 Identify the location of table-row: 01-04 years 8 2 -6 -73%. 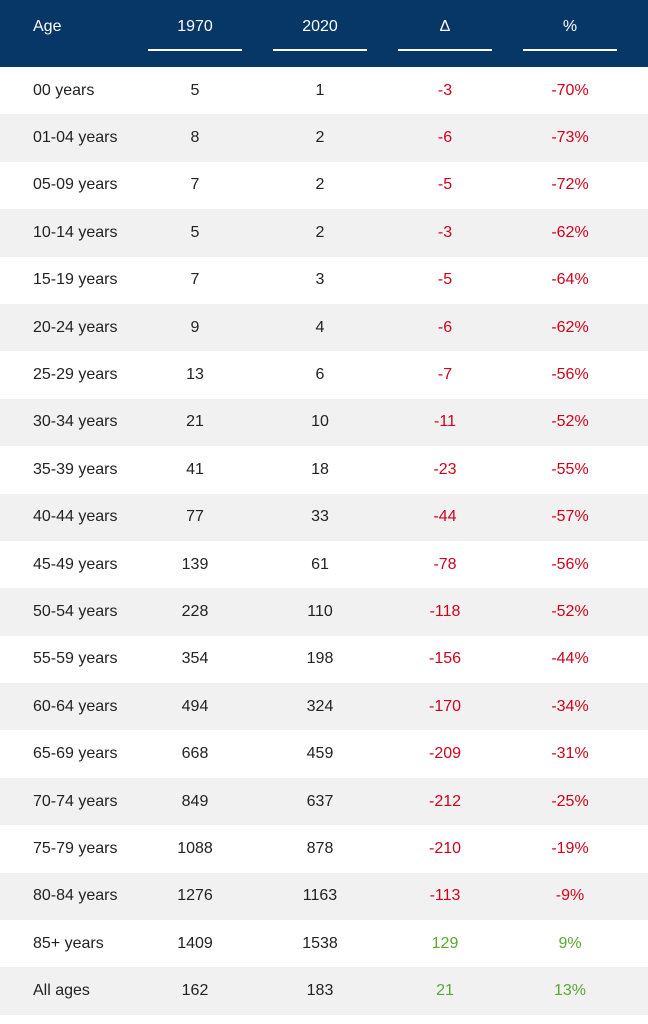
(324, 138).